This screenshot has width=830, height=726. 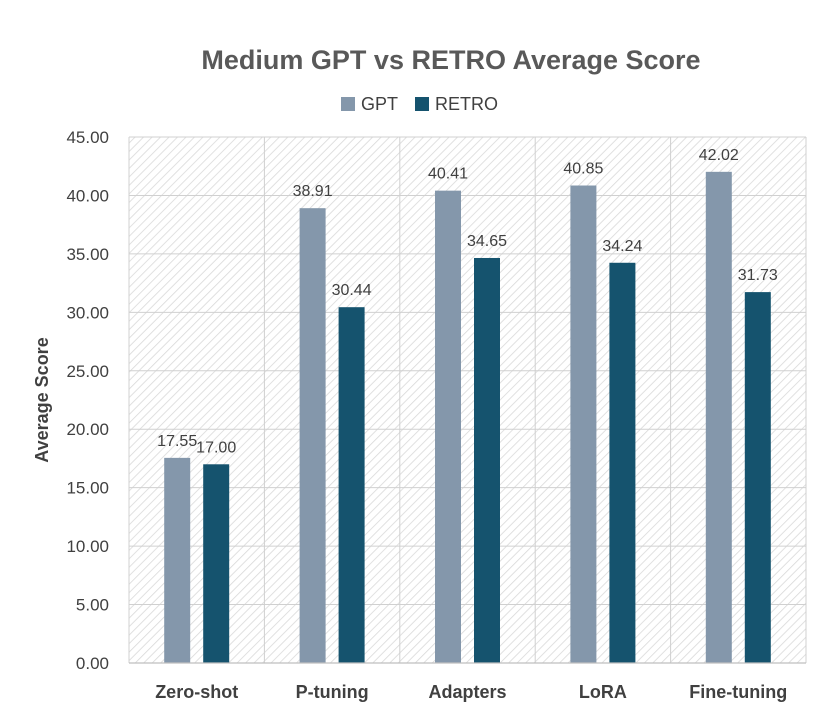 I want to click on legend-swatch-gpt, so click(x=348, y=104).